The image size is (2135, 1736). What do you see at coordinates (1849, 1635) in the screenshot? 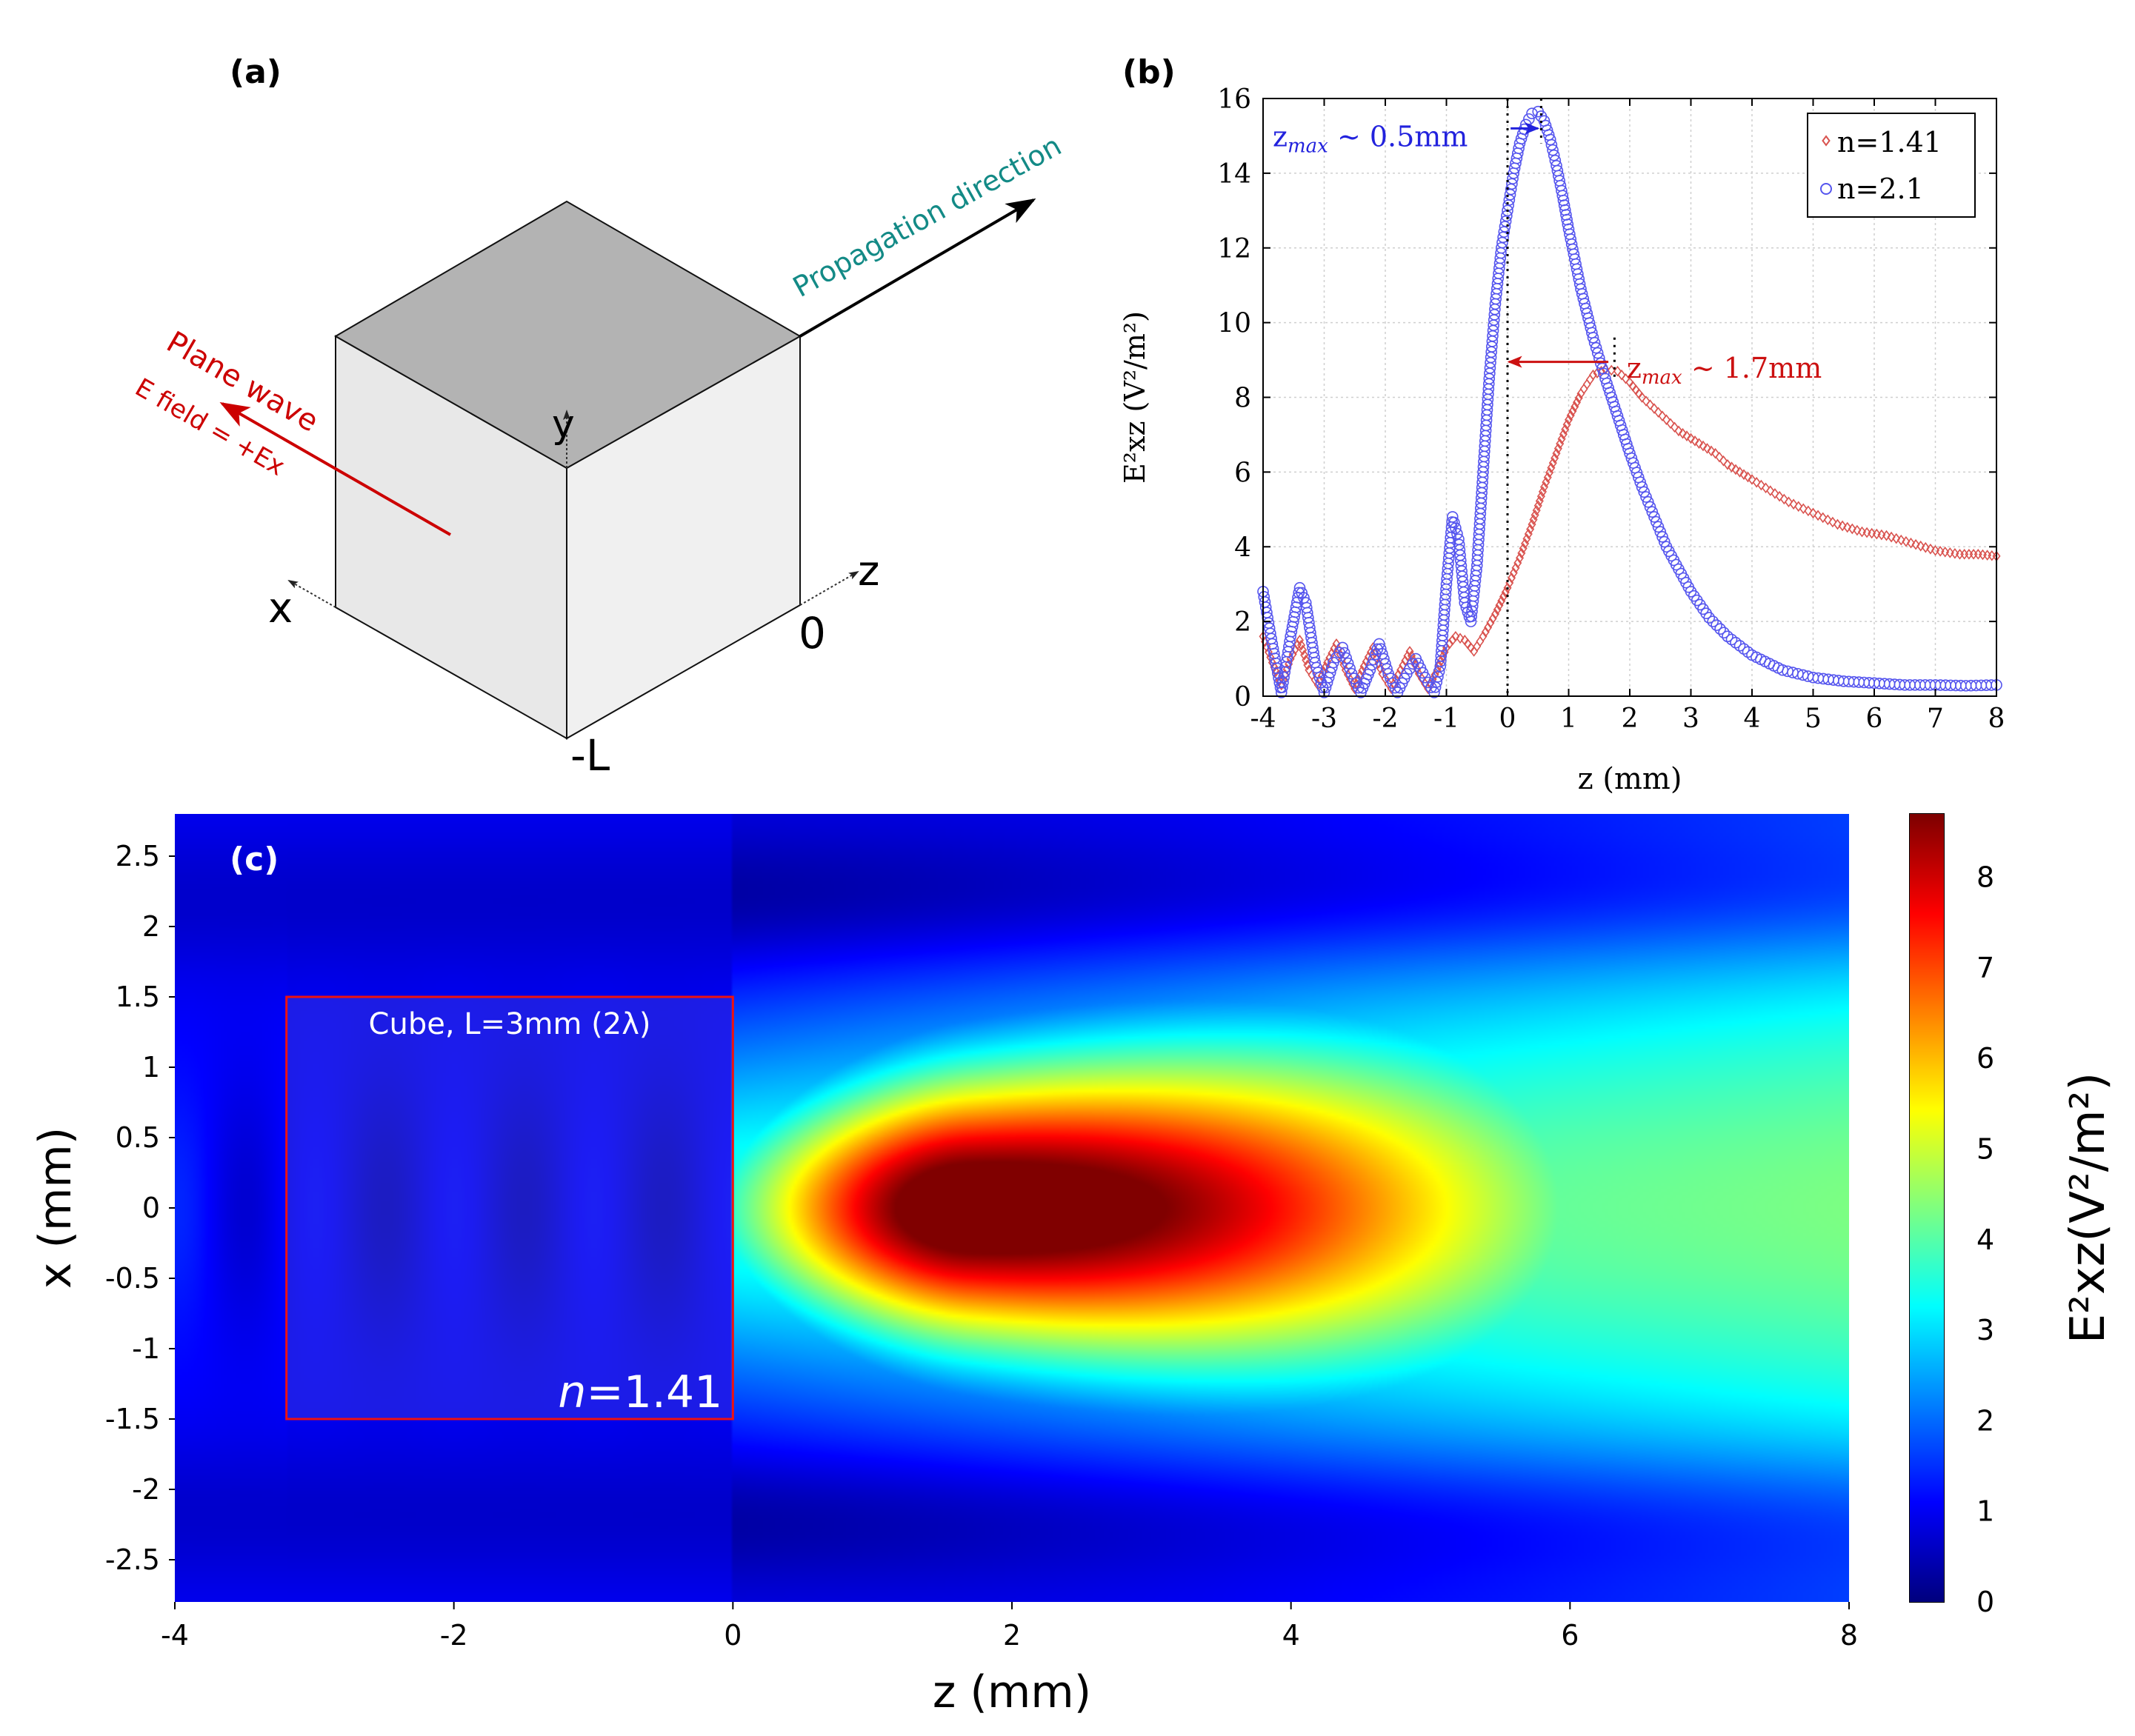
I see `heat-x-tick-label: 8` at bounding box center [1849, 1635].